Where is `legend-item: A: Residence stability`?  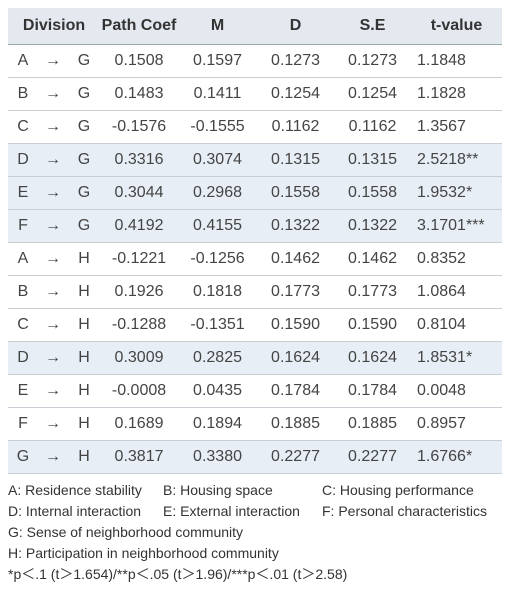 legend-item: A: Residence stability is located at coordinates (75, 490).